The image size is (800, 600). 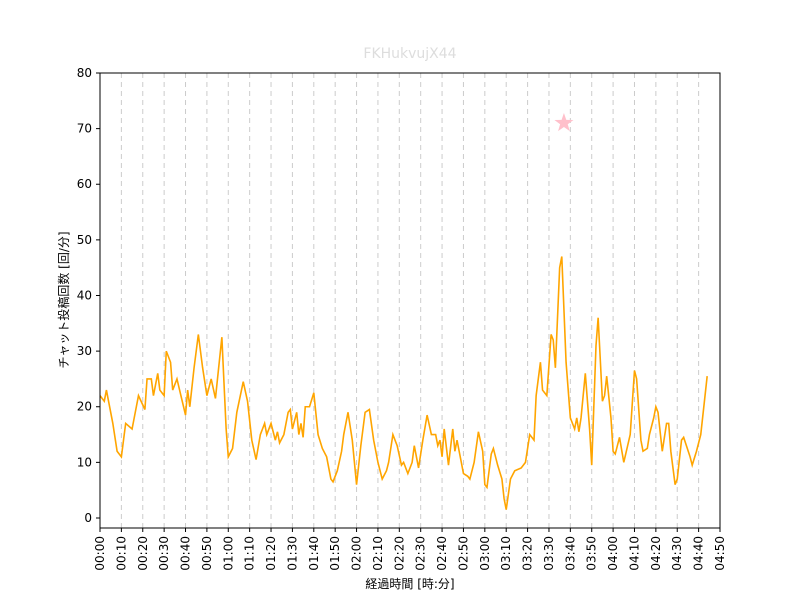 I want to click on y-tick-label: 80, so click(x=84, y=73).